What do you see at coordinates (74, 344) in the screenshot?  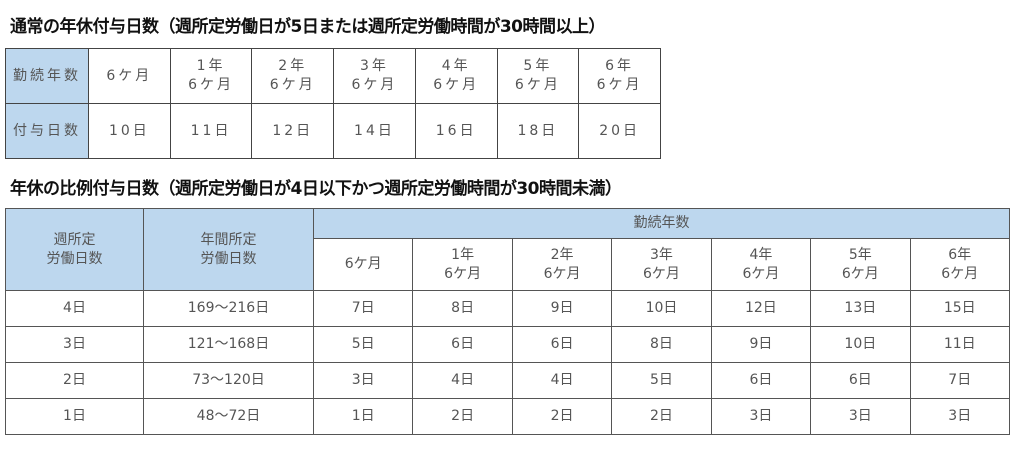 I see `weekly-days-cell: 3日` at bounding box center [74, 344].